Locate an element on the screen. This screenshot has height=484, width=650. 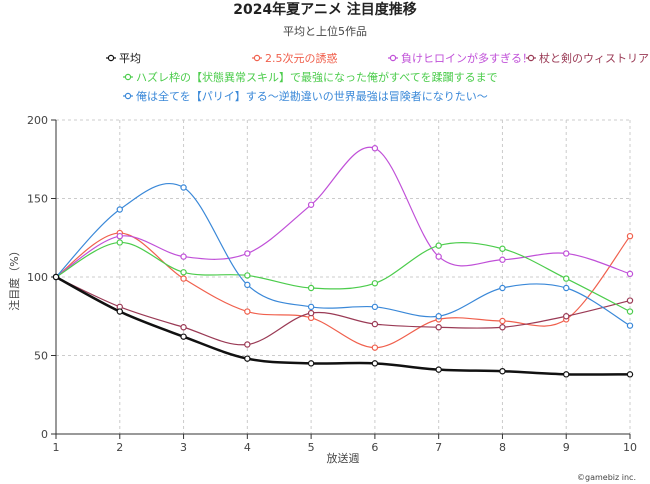
legend-label: 2.5次元の誘惑 is located at coordinates (301, 58).